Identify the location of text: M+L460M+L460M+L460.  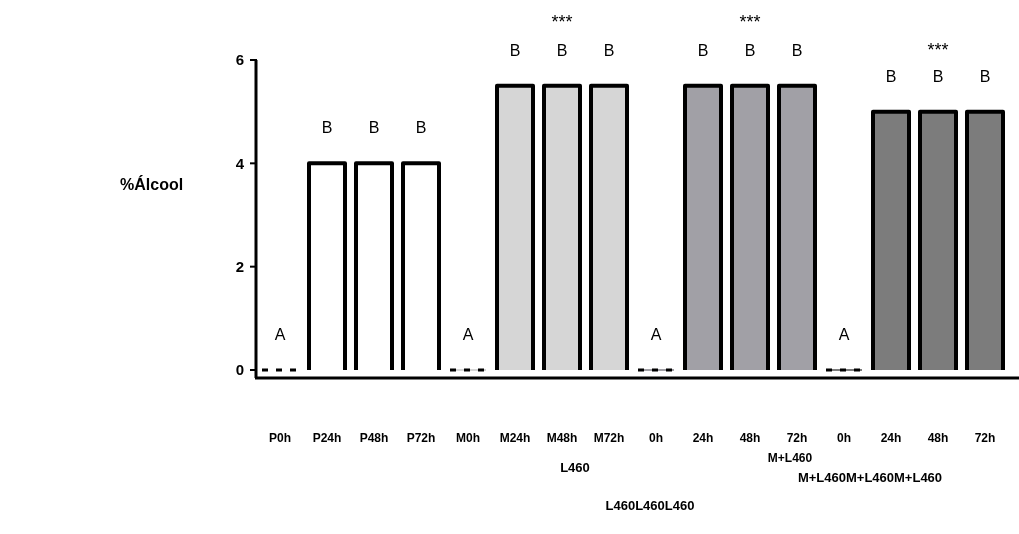
(870, 477).